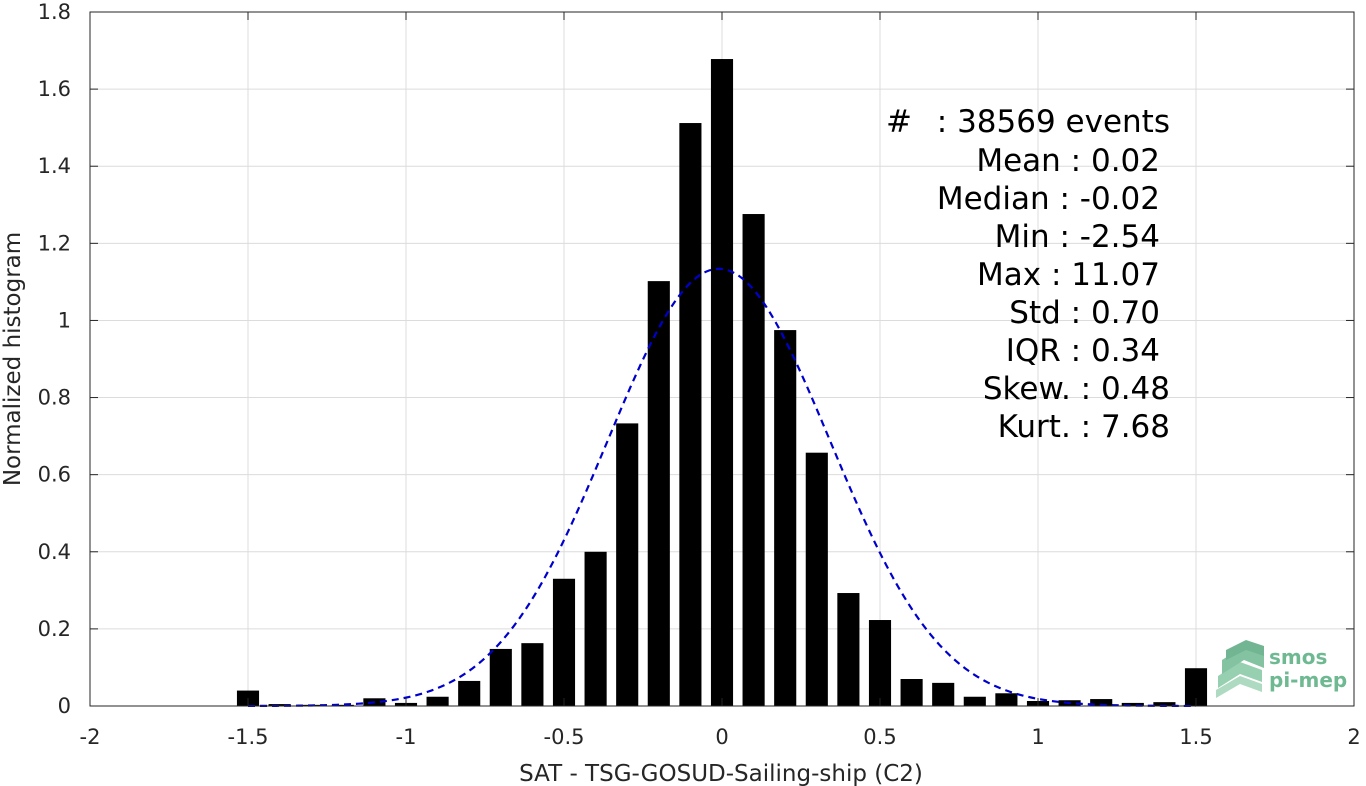 The width and height of the screenshot is (1366, 786). What do you see at coordinates (13, 359) in the screenshot?
I see `y-axis-label: Normalized histogram` at bounding box center [13, 359].